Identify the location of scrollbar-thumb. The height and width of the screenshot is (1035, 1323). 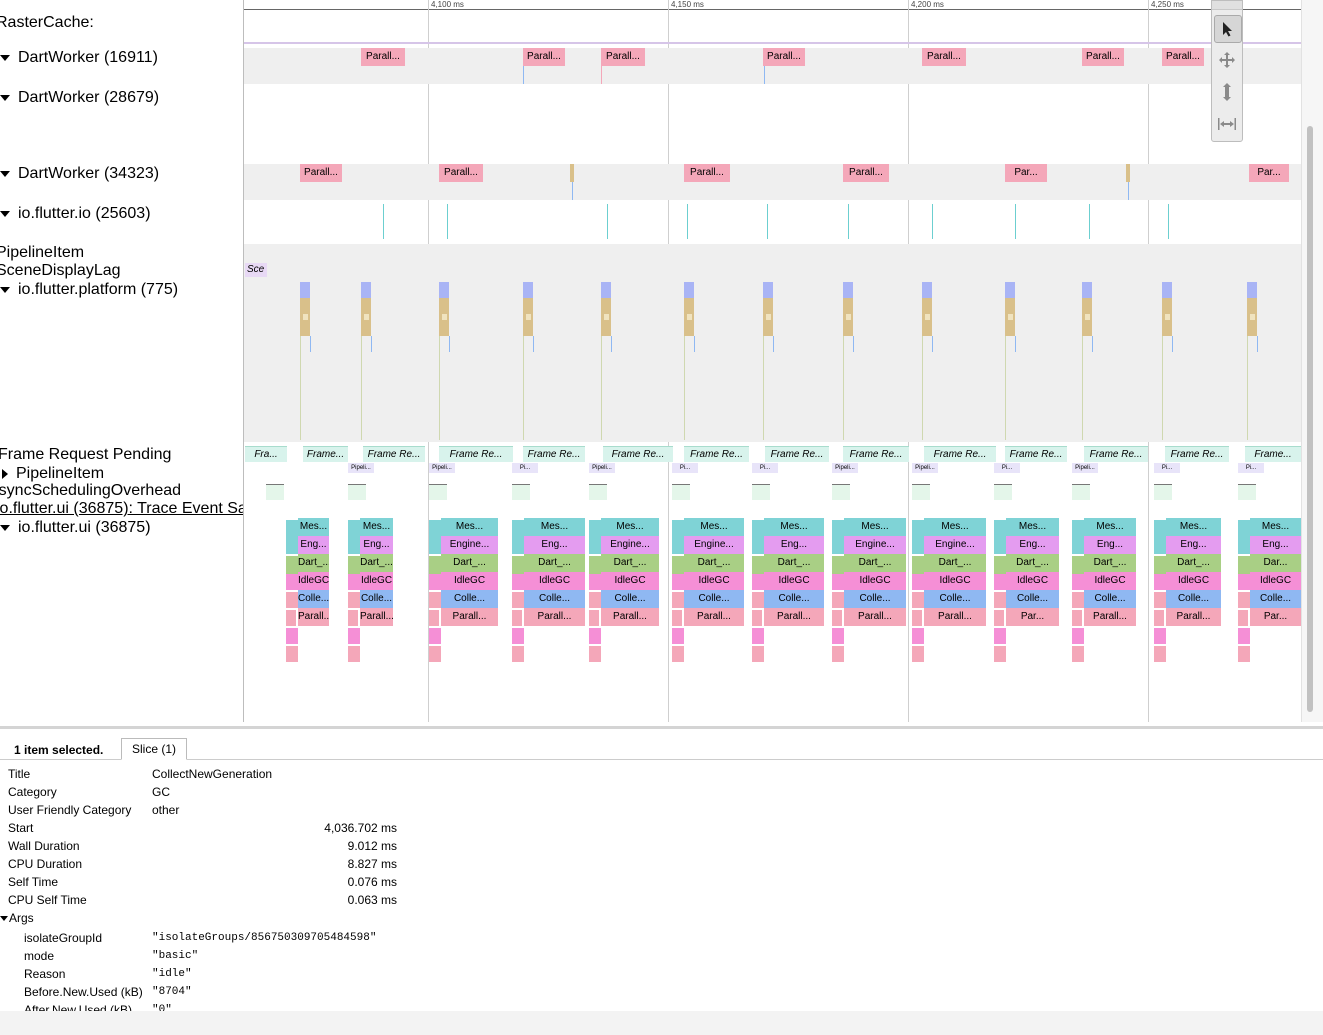
(1310, 419).